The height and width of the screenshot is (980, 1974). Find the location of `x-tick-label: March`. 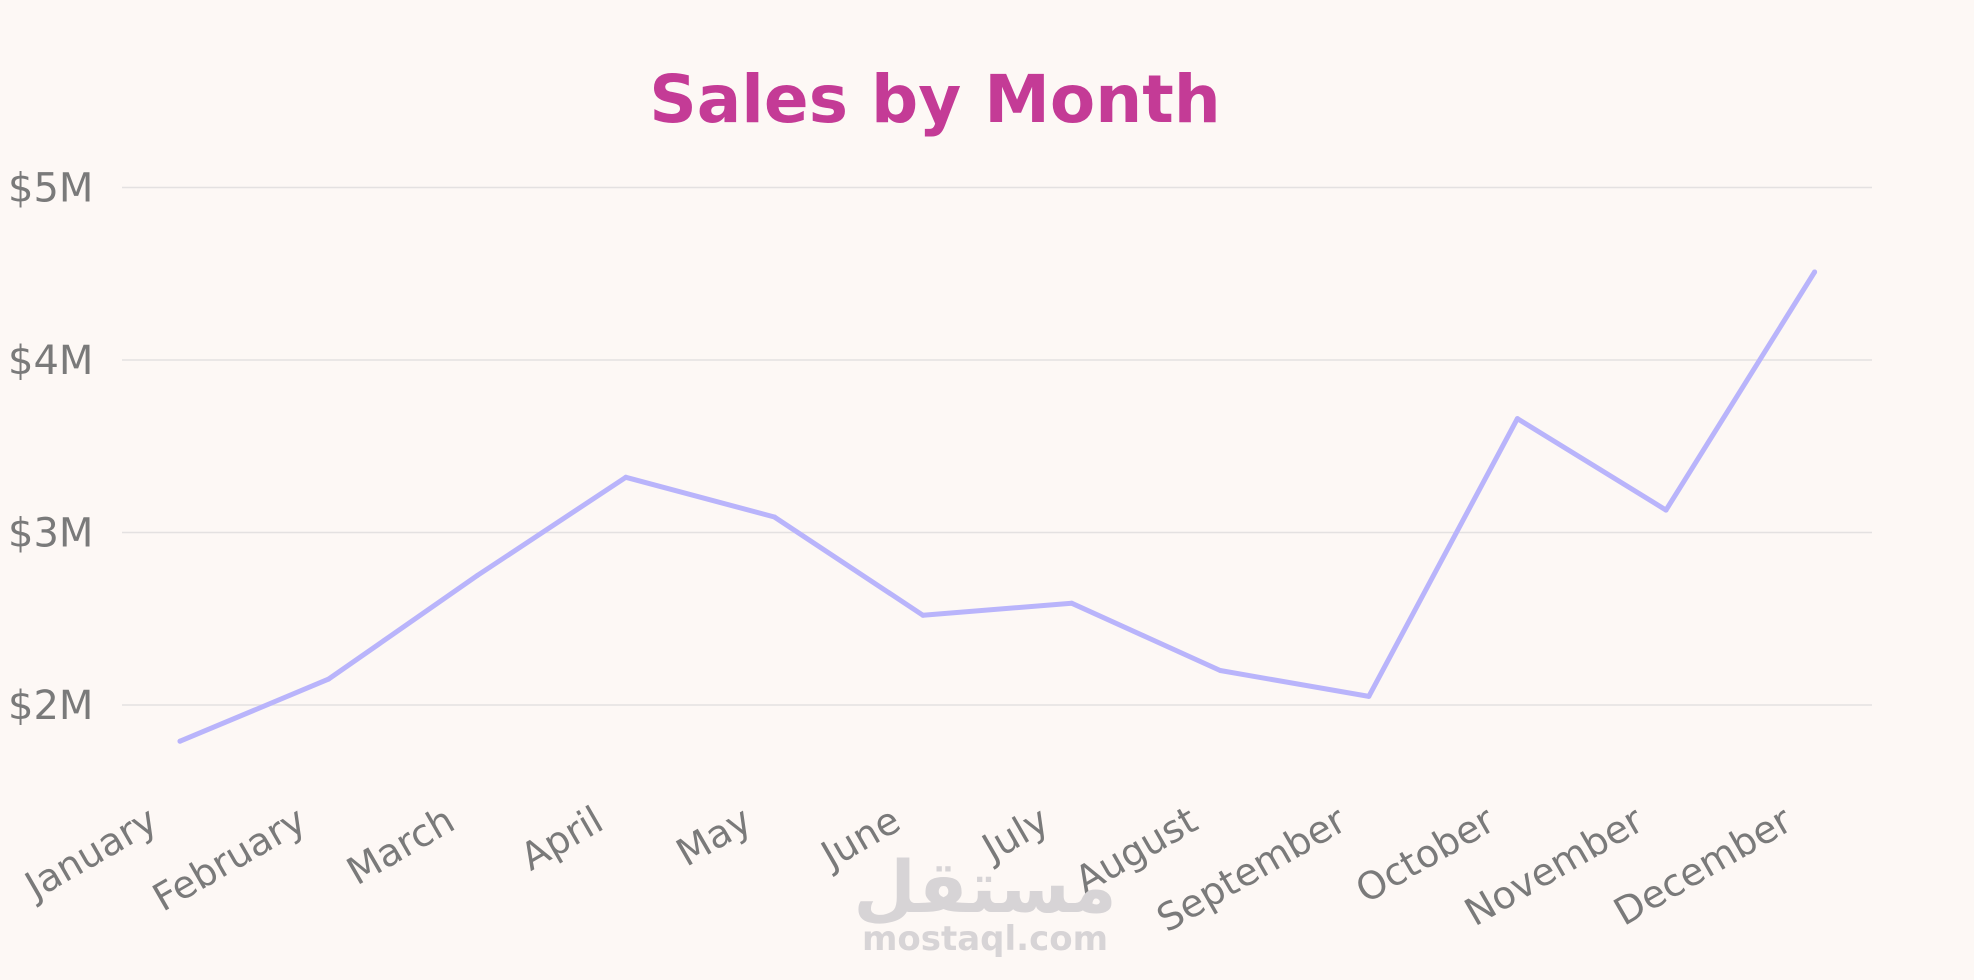

x-tick-label: March is located at coordinates (400, 846).